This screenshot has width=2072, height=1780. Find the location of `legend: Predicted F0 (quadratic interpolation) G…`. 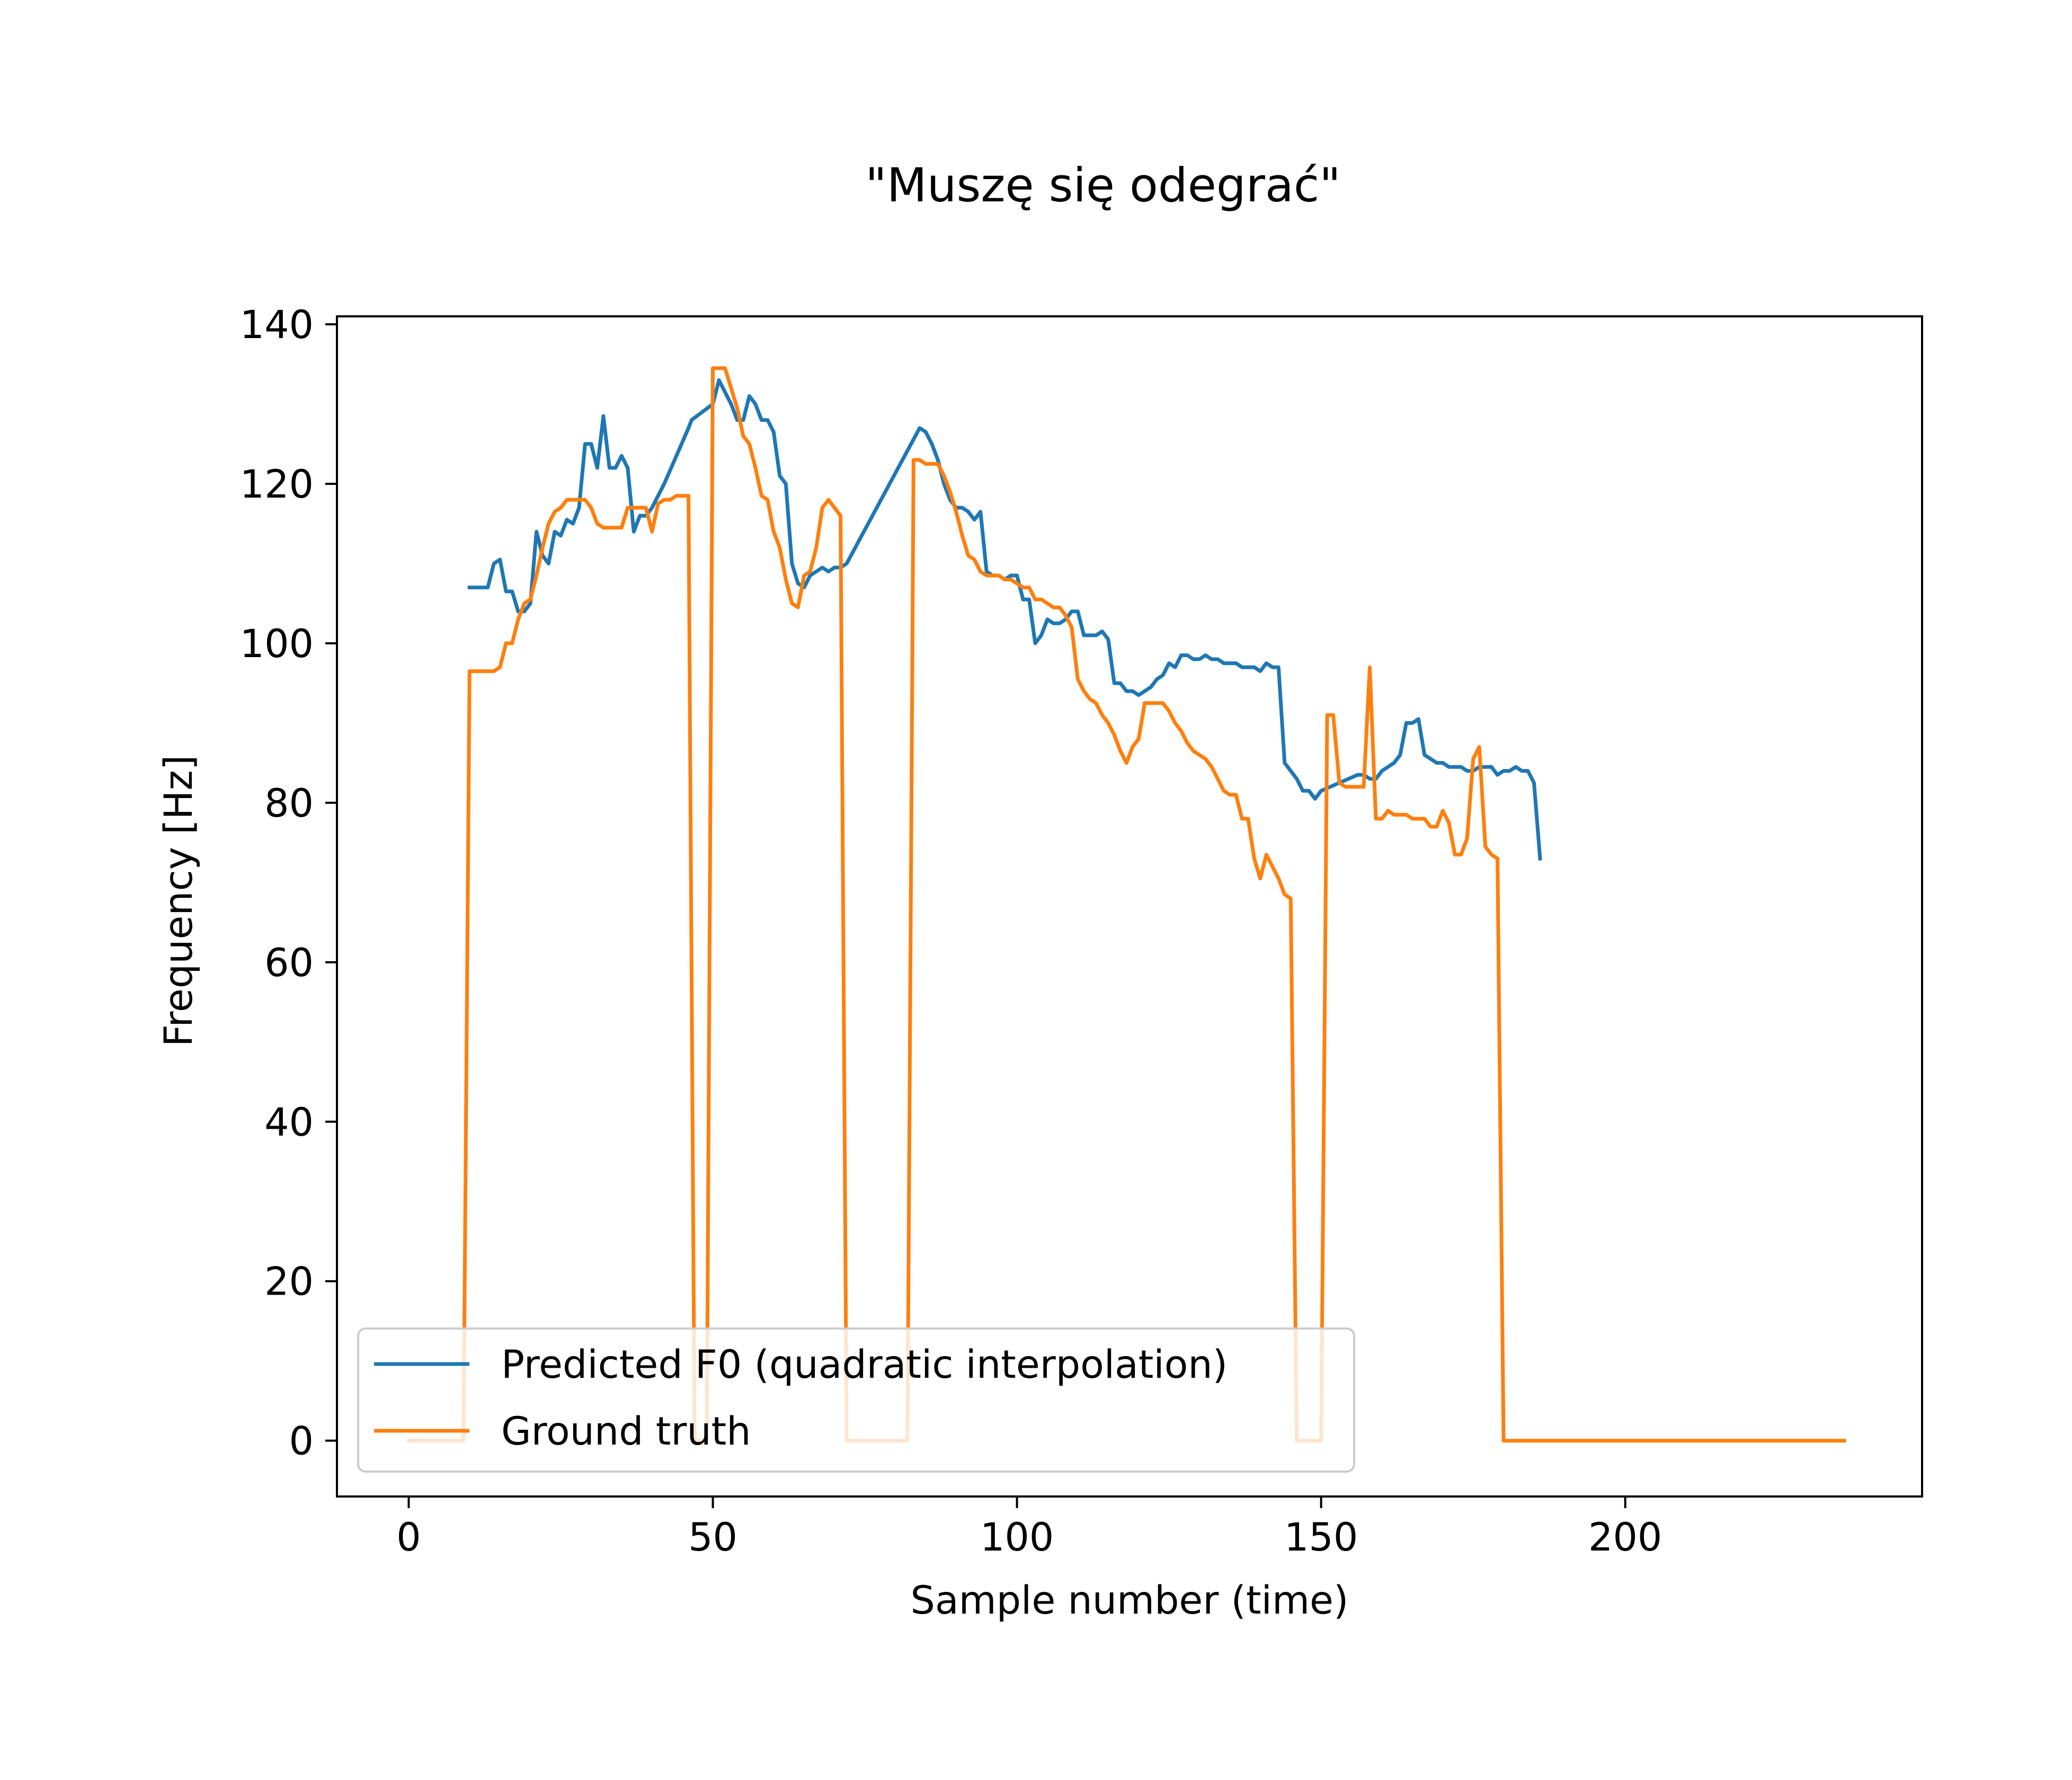

legend: Predicted F0 (quadratic interpolation) G… is located at coordinates (856, 1400).